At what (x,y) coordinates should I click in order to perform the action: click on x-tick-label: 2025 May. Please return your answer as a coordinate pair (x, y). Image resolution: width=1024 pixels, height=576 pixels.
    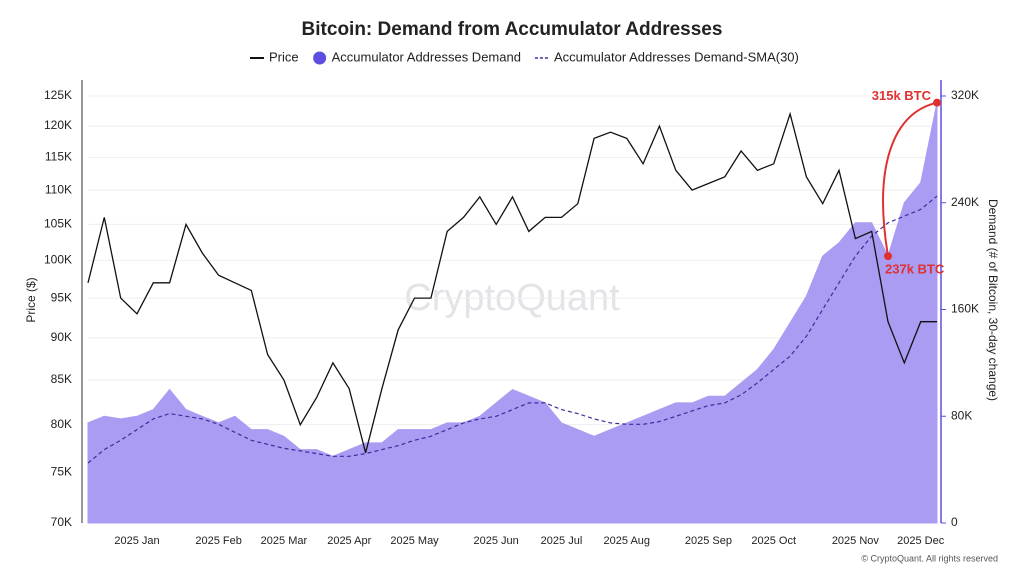
    Looking at the image, I should click on (414, 541).